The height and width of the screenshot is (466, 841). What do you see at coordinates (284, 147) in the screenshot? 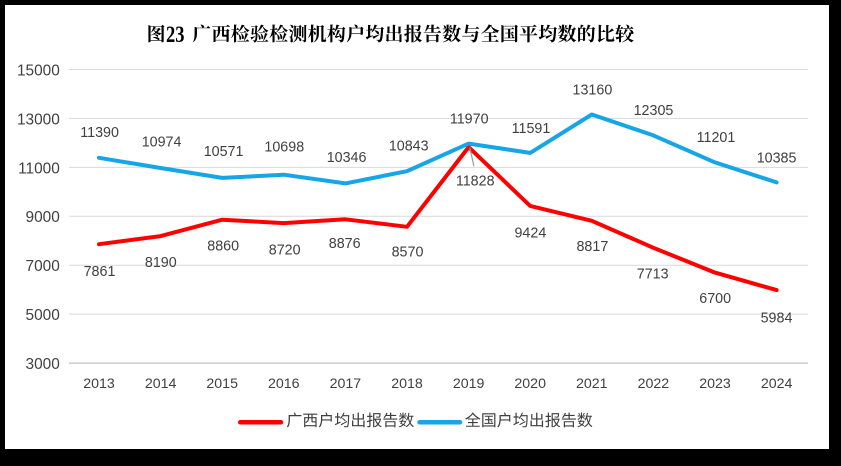
I see `svg-text: 10698` at bounding box center [284, 147].